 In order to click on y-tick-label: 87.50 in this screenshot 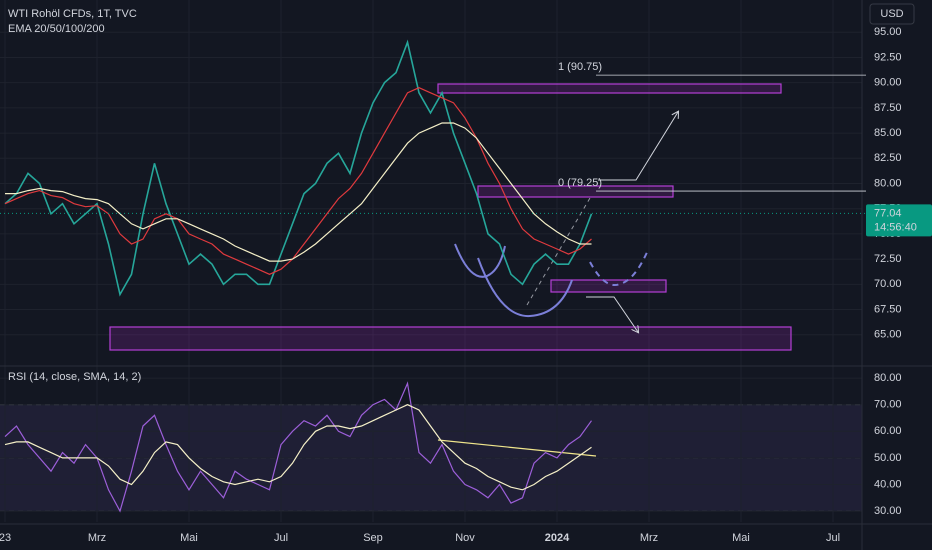, I will do `click(888, 108)`.